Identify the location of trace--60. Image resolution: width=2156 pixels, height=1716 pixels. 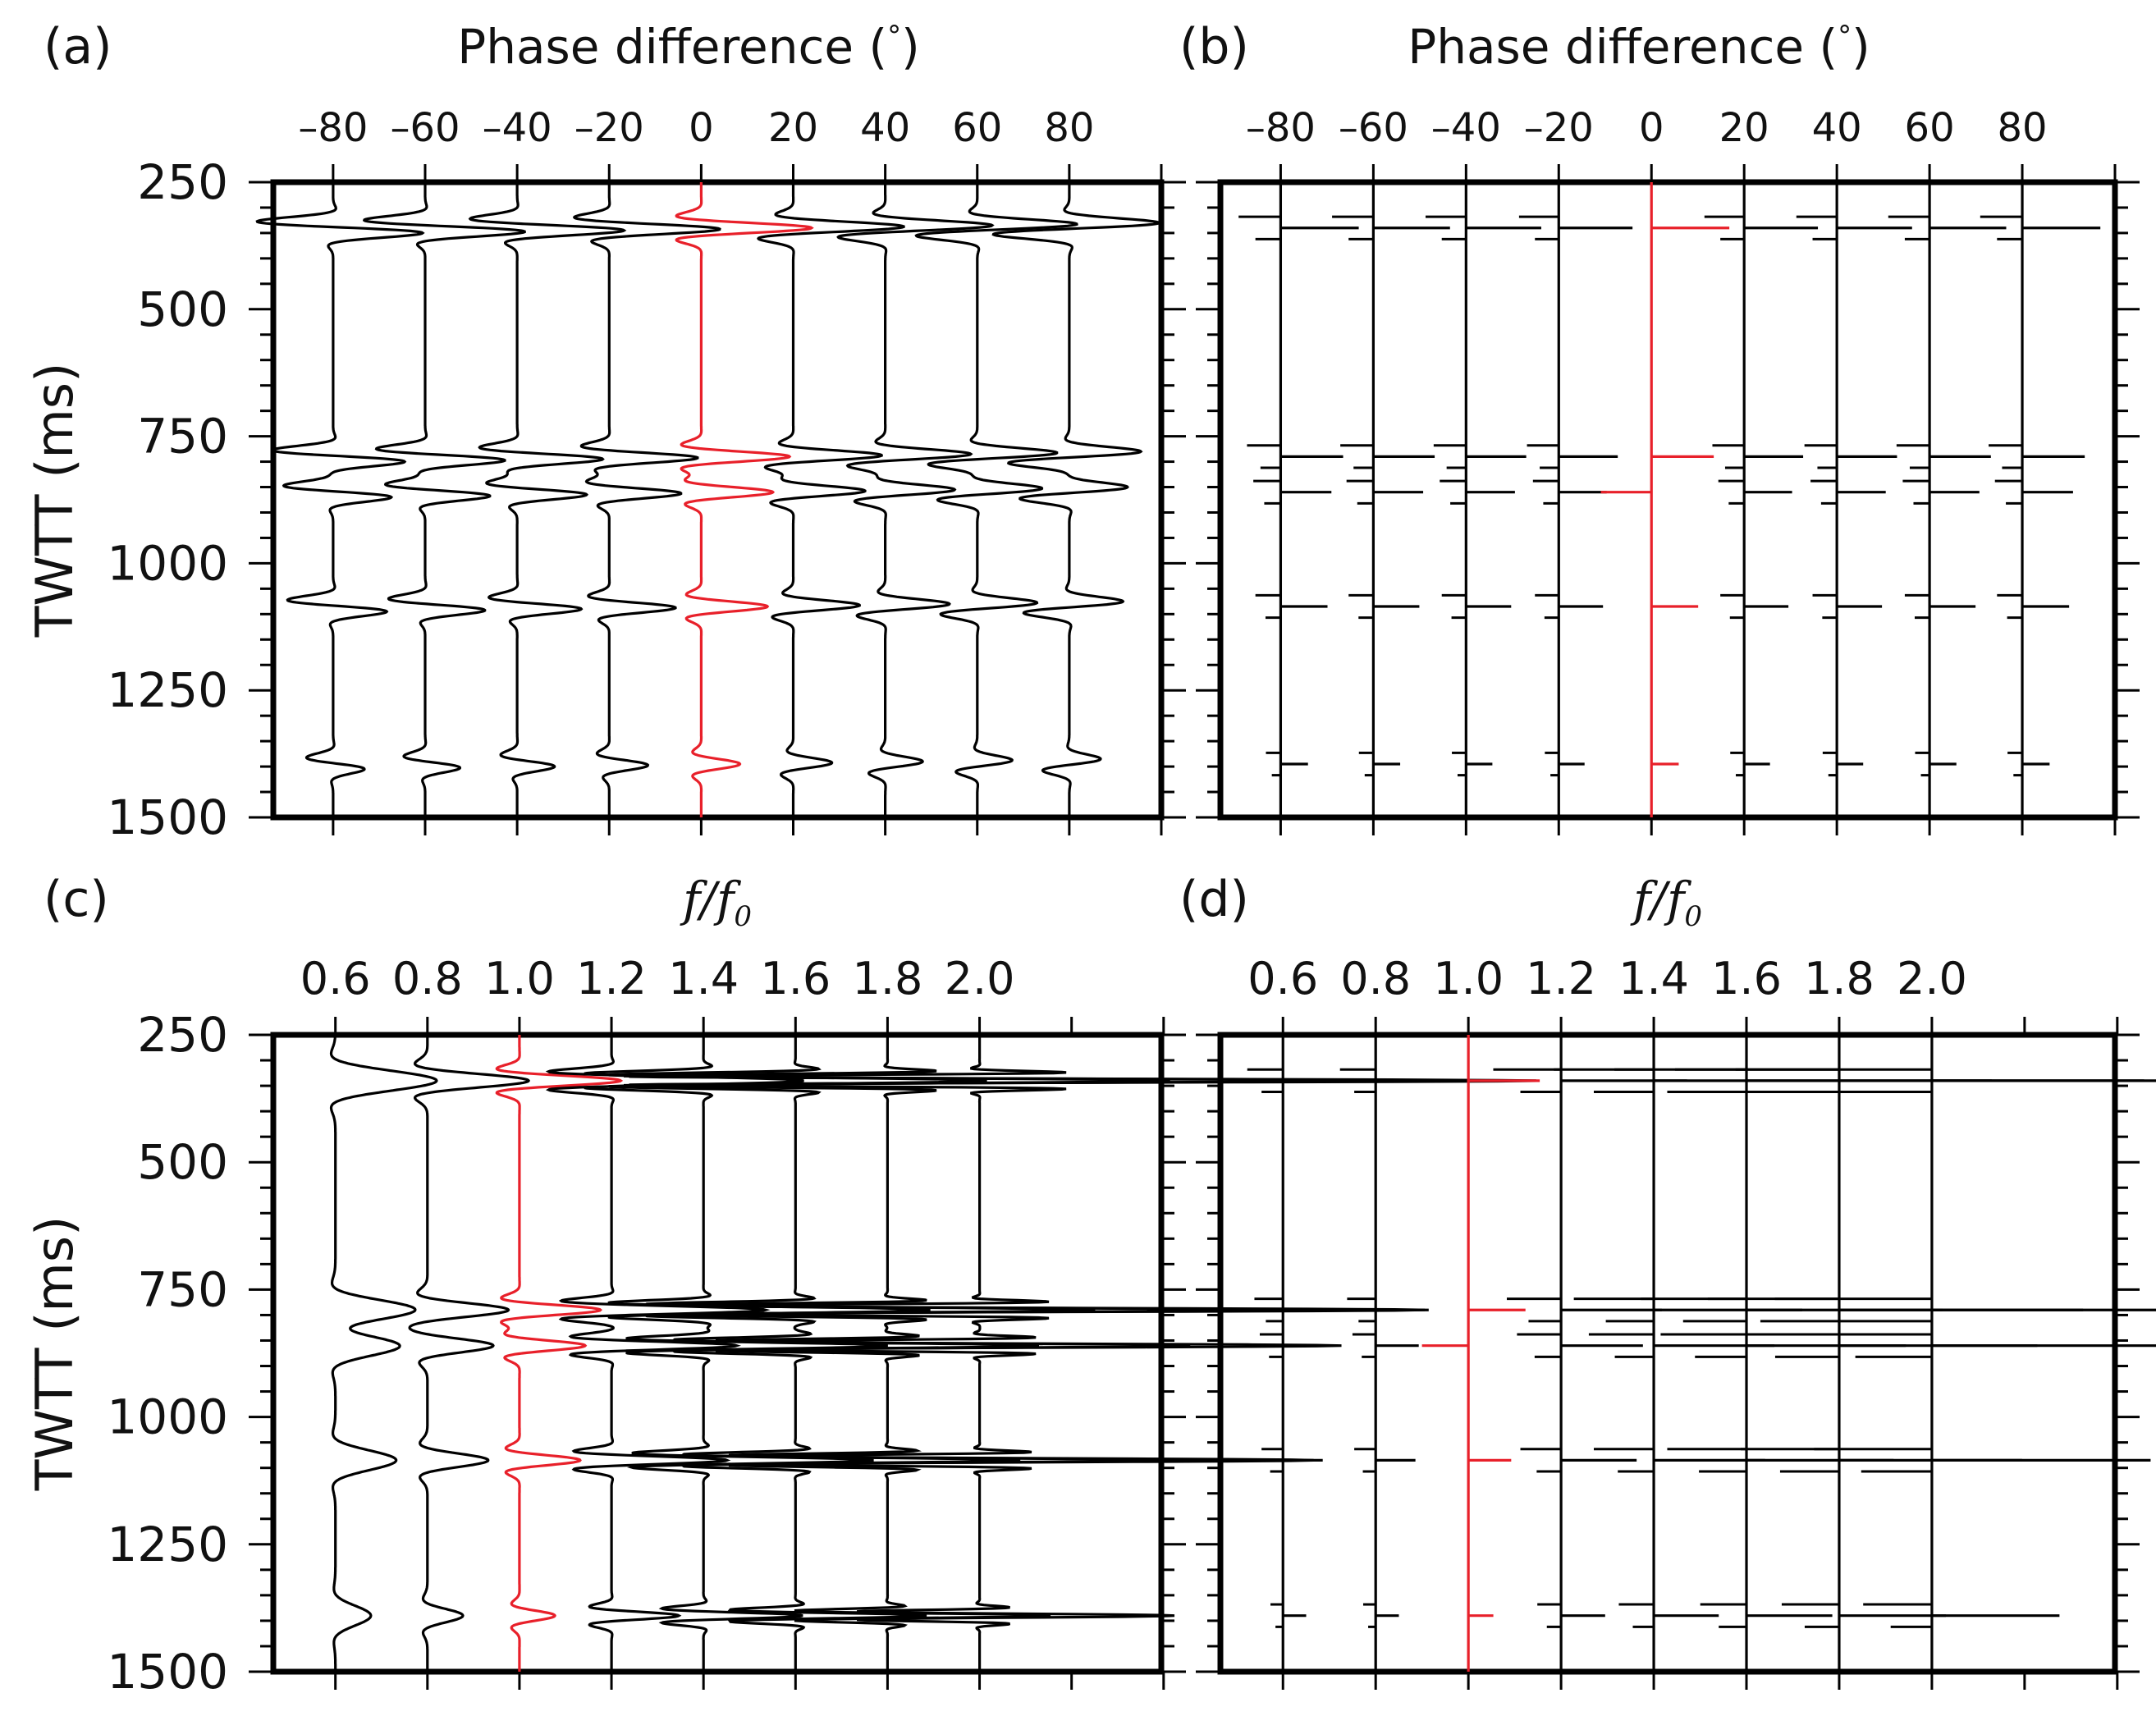
(444, 500).